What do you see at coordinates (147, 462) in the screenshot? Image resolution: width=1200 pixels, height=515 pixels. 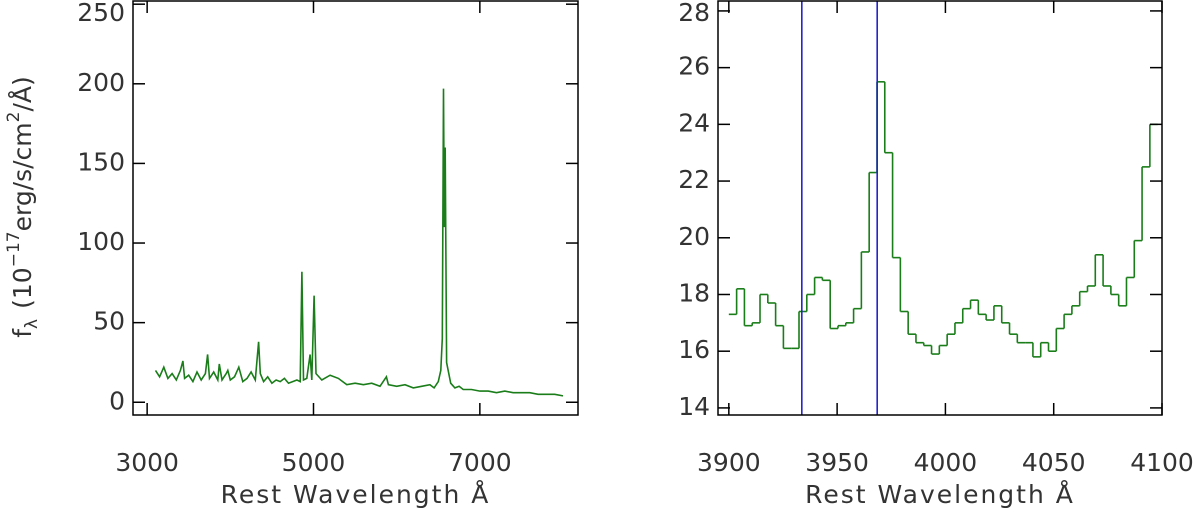 I see `x-tick-label: 3000` at bounding box center [147, 462].